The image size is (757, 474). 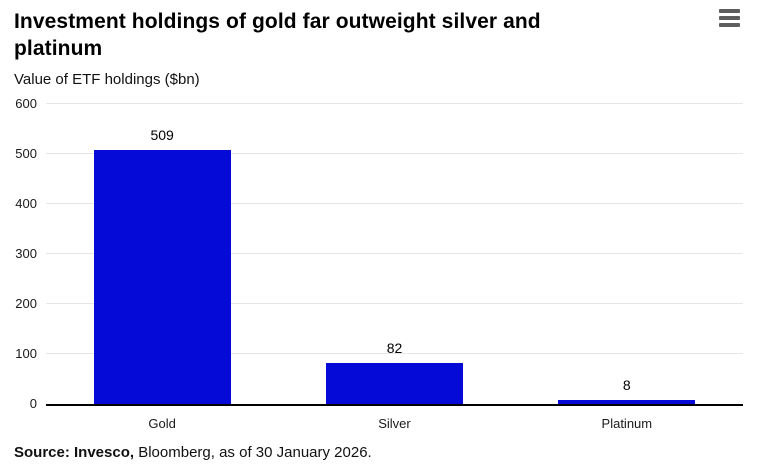 I want to click on bar-value-label: 509, so click(x=162, y=134).